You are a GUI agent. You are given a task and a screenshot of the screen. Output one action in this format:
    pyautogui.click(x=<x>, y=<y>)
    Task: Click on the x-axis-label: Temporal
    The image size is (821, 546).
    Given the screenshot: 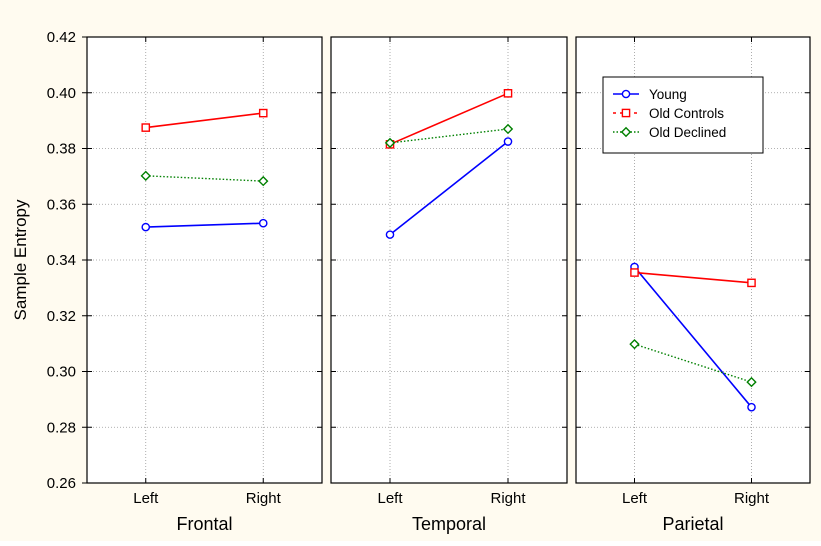 What is the action you would take?
    pyautogui.click(x=449, y=524)
    